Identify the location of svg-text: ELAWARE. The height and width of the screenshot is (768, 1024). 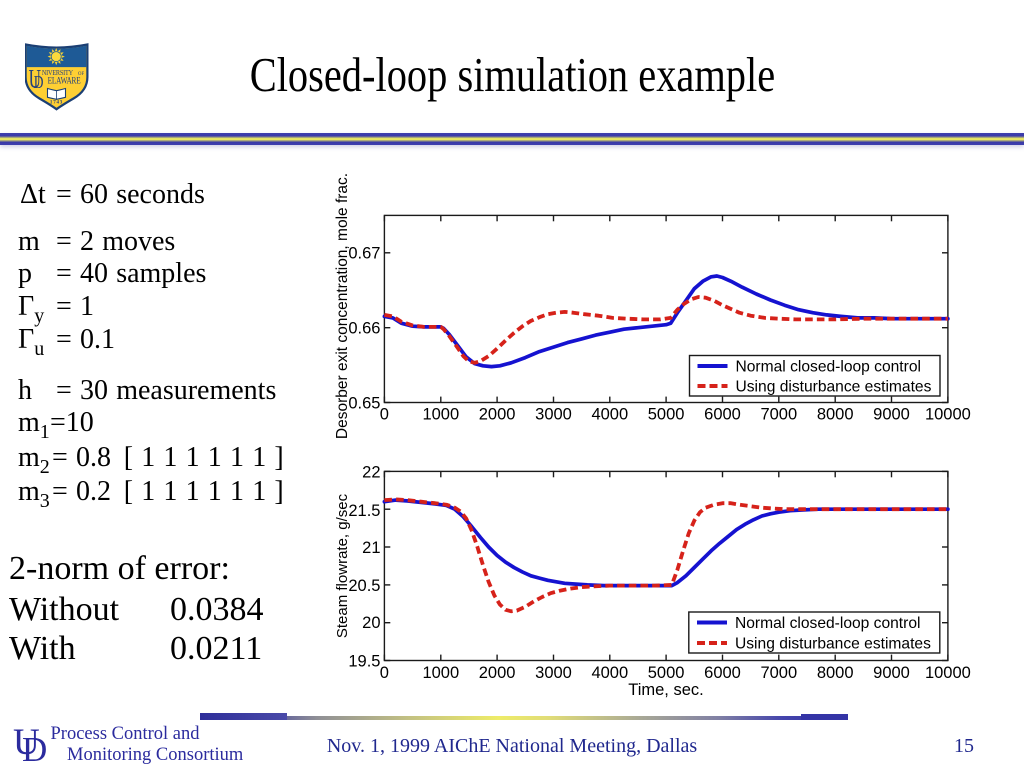
(64, 79).